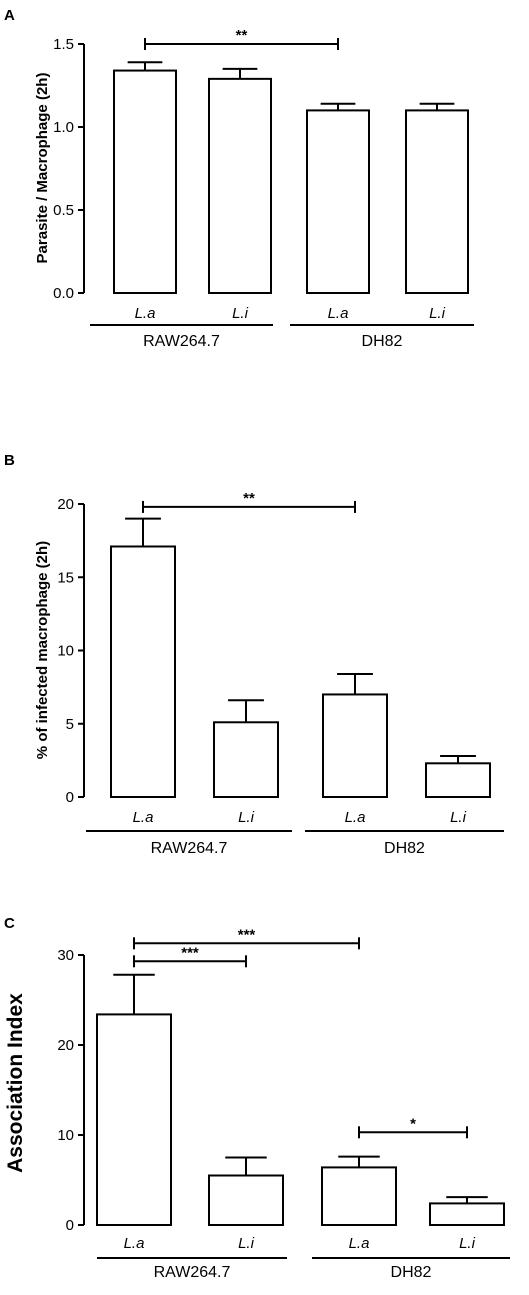 The width and height of the screenshot is (529, 1295). Describe the element at coordinates (189, 848) in the screenshot. I see `panel-b-group-label: RAW264.7` at that location.